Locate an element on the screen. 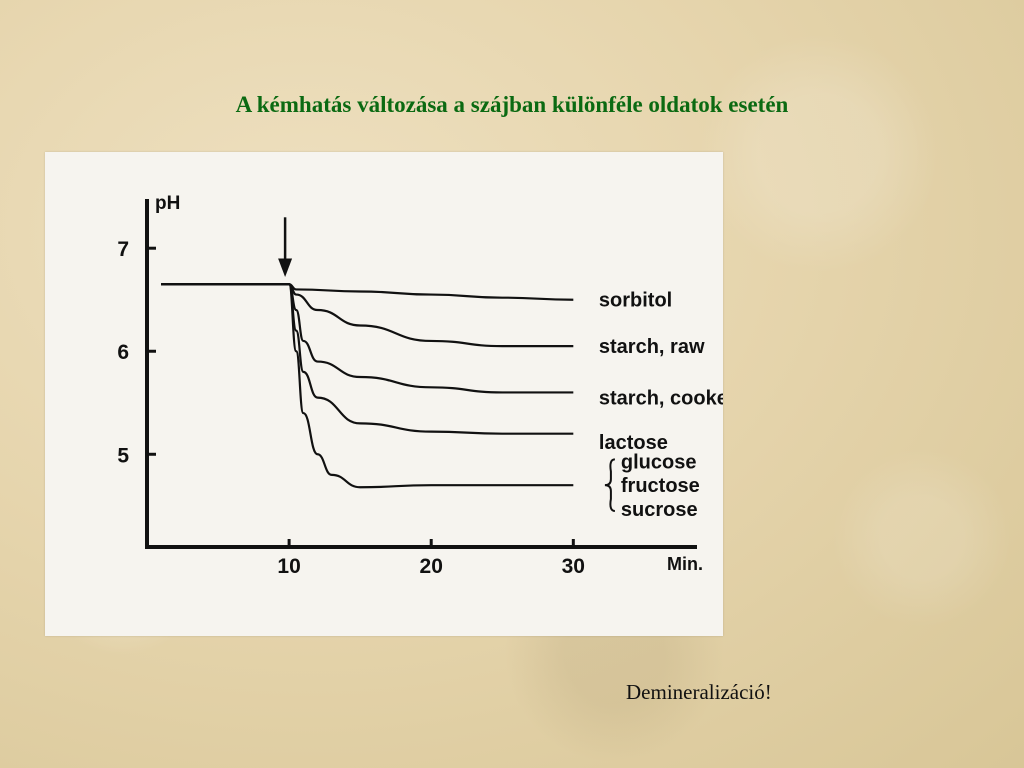 This screenshot has width=1024, height=768. series-line-starch-cooked is located at coordinates (367, 338).